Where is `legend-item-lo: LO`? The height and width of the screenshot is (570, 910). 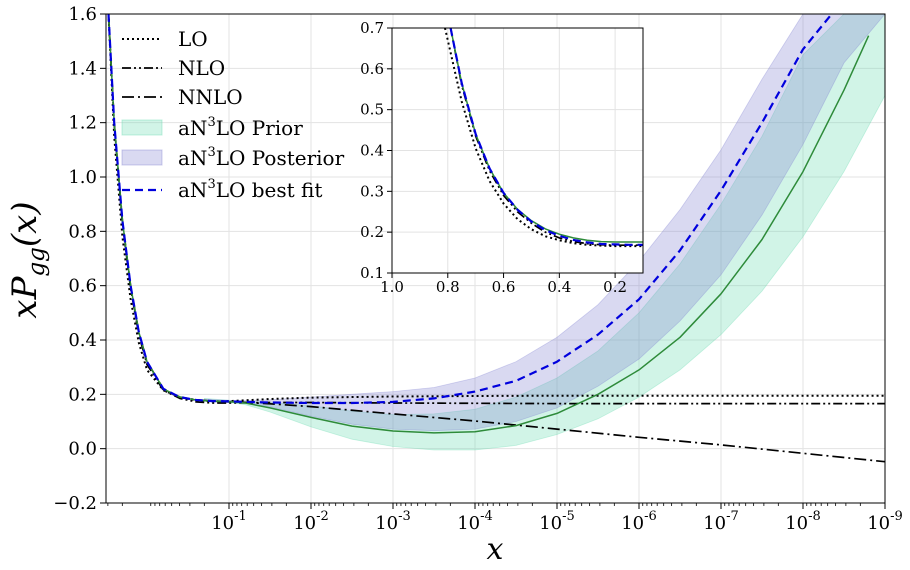
legend-item-lo: LO is located at coordinates (165, 39).